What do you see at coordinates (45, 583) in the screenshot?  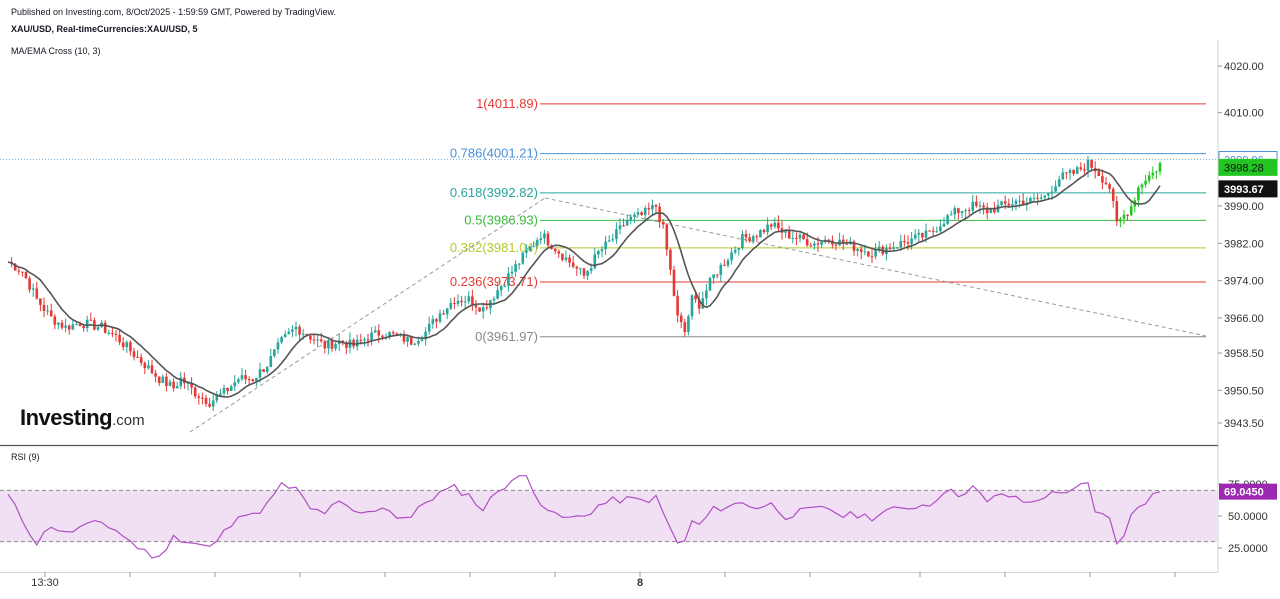 I see `time-tick-label: 13:30` at bounding box center [45, 583].